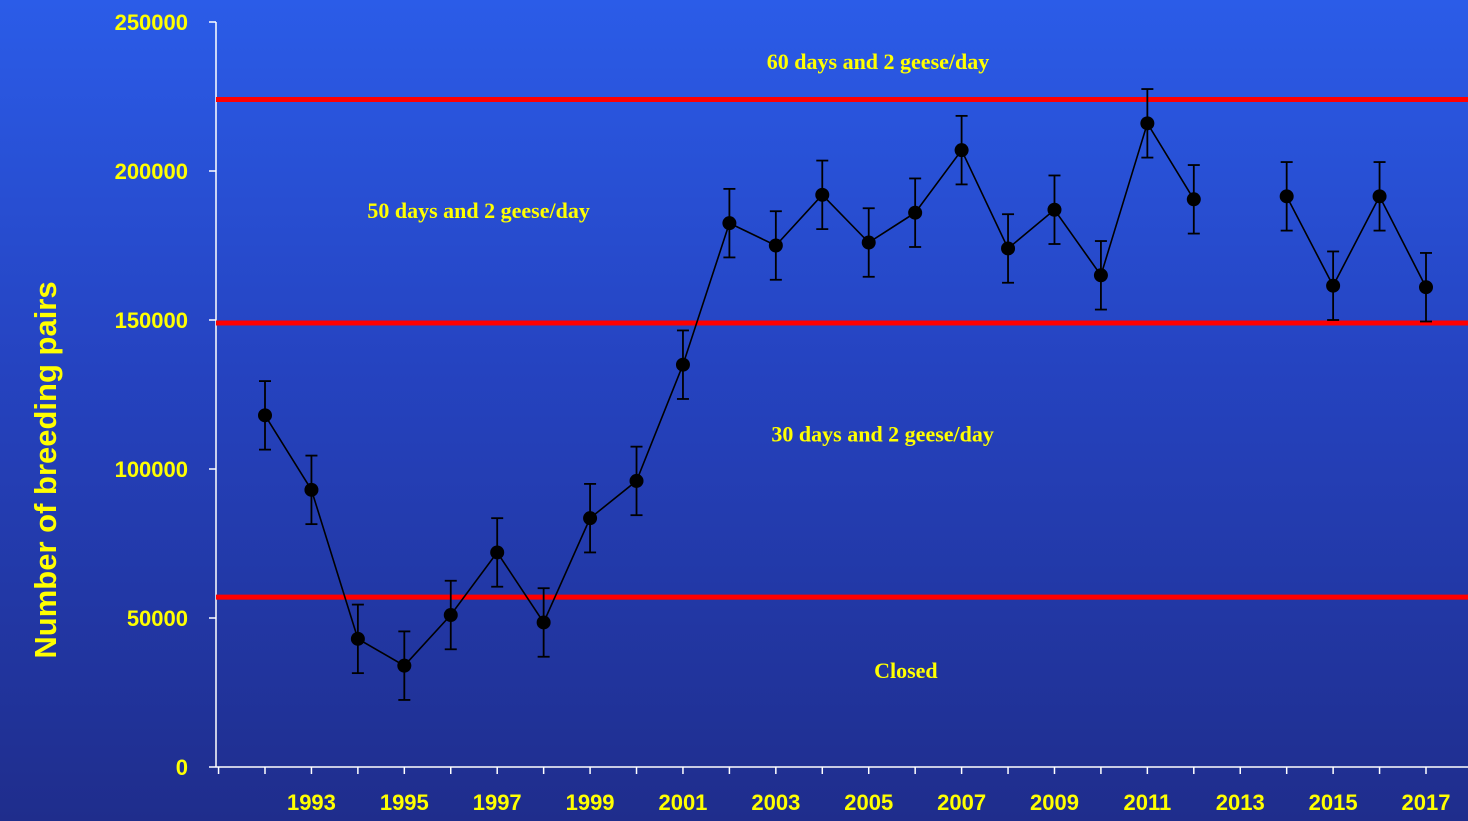 This screenshot has width=1468, height=821. Describe the element at coordinates (404, 802) in the screenshot. I see `x-tick-label: 1995` at that location.